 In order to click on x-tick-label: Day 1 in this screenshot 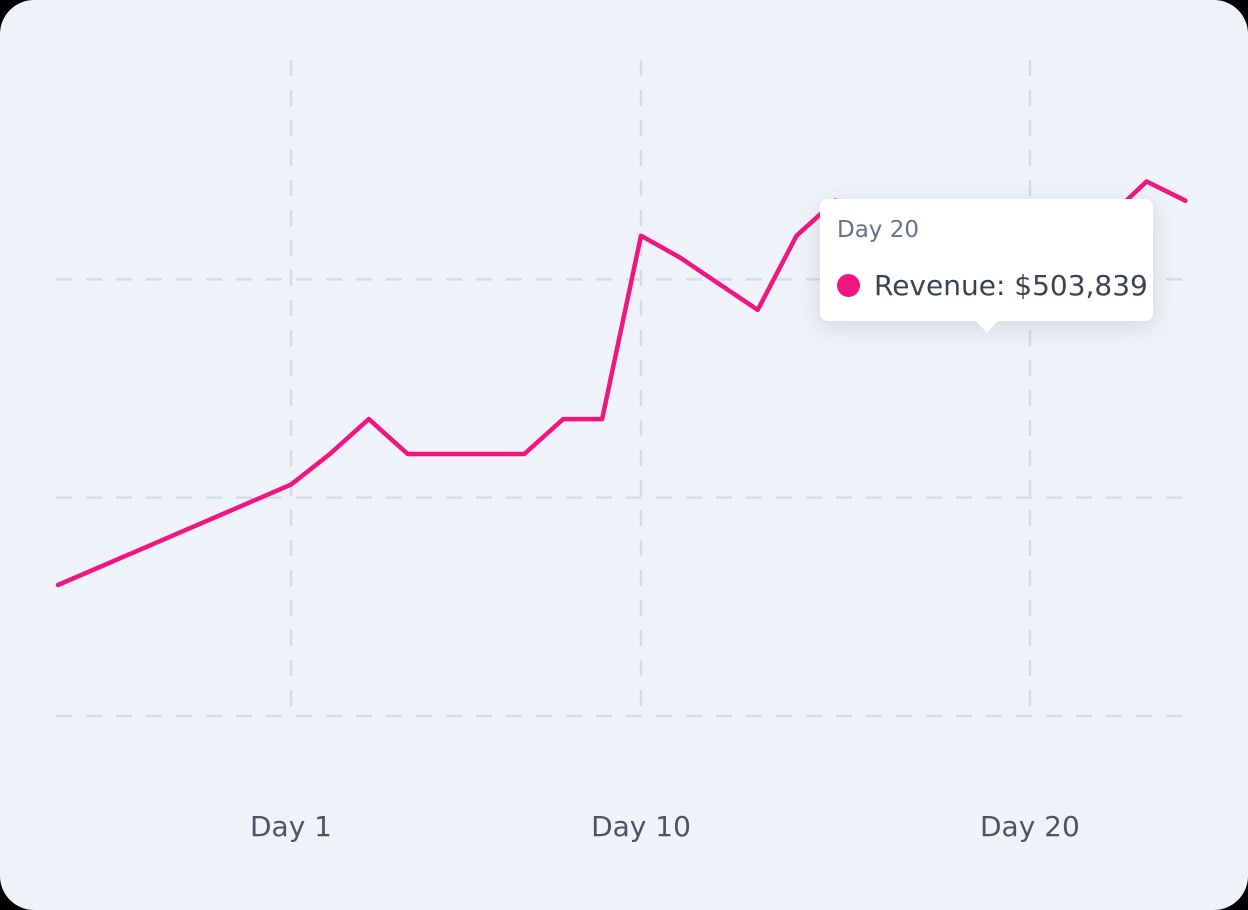, I will do `click(291, 826)`.